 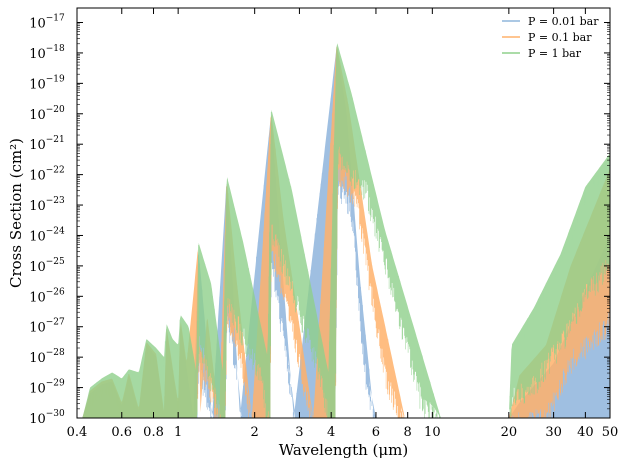 I want to click on y-tick-exponent: −29, so click(x=55, y=384).